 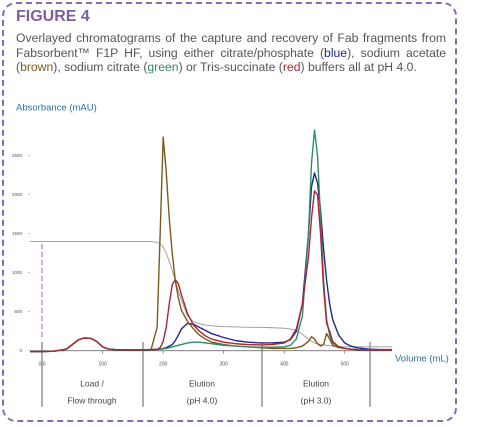 What do you see at coordinates (56, 108) in the screenshot?
I see `y-axis-label: Absorbance (mAU)` at bounding box center [56, 108].